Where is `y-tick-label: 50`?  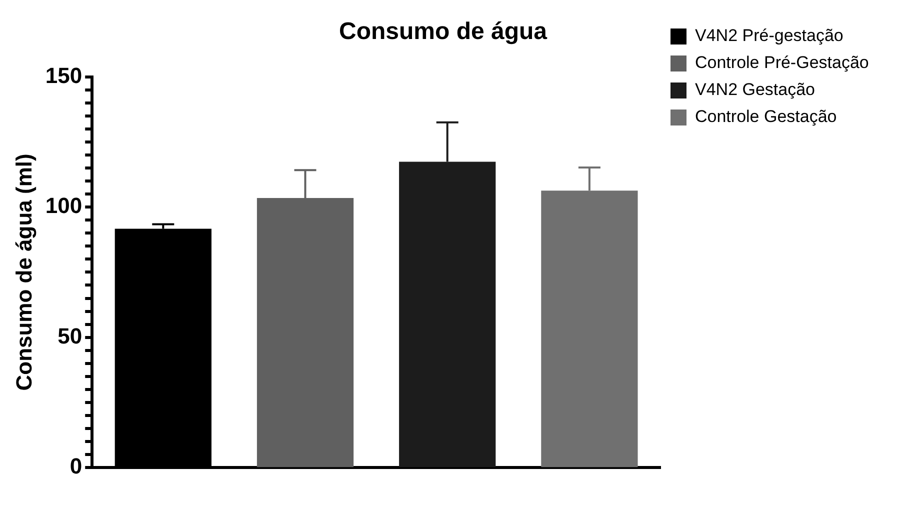 y-tick-label: 50 is located at coordinates (70, 335).